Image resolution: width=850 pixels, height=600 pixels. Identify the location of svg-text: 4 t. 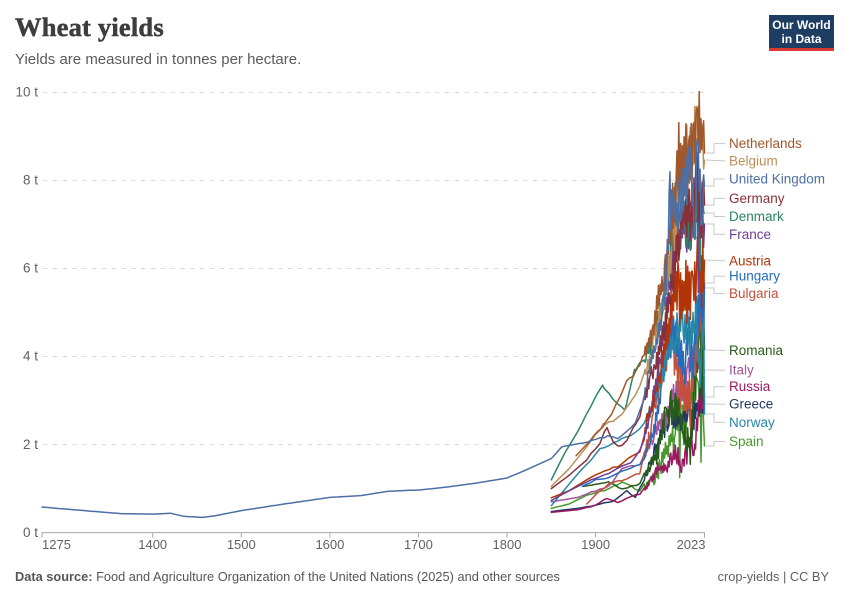
(30, 356).